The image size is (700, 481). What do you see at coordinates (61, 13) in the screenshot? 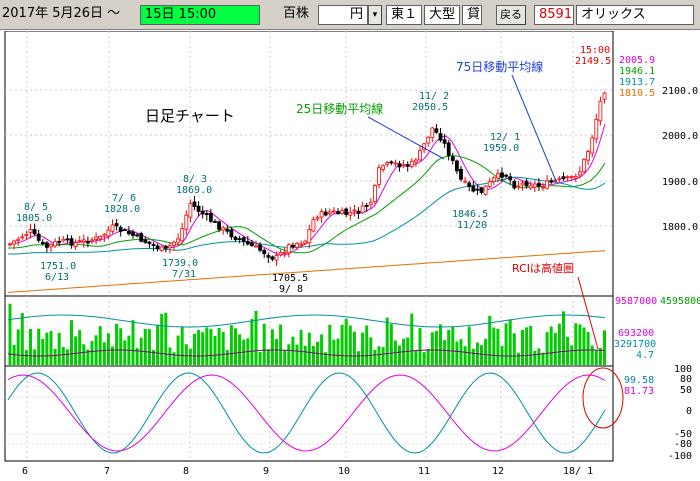
I see `date-range-label: 2017年 5月26日 ～` at bounding box center [61, 13].